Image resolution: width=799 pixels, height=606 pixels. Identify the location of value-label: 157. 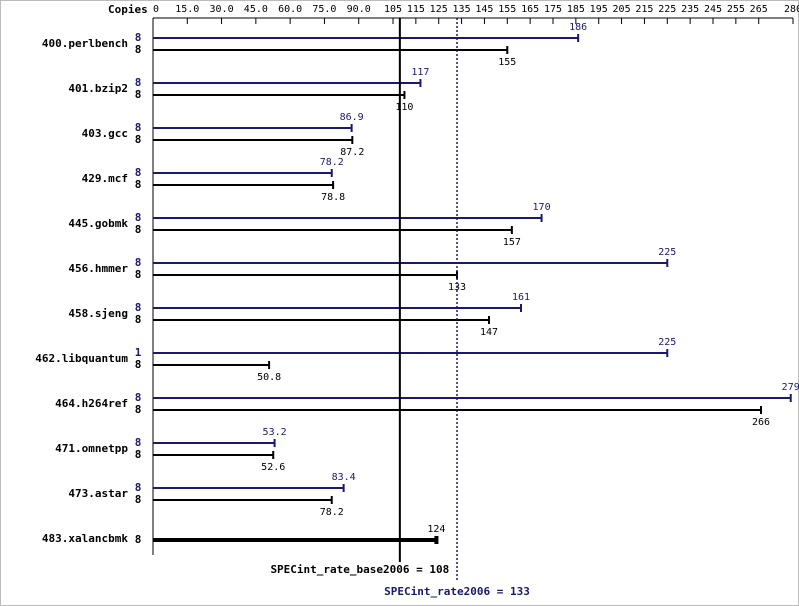
(512, 242).